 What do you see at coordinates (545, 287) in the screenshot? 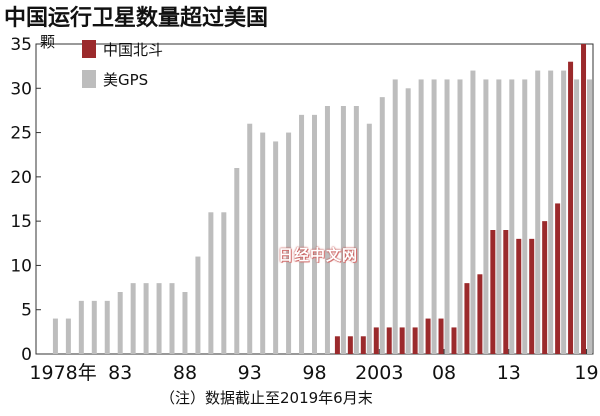
I see `beidou-bar-2016` at bounding box center [545, 287].